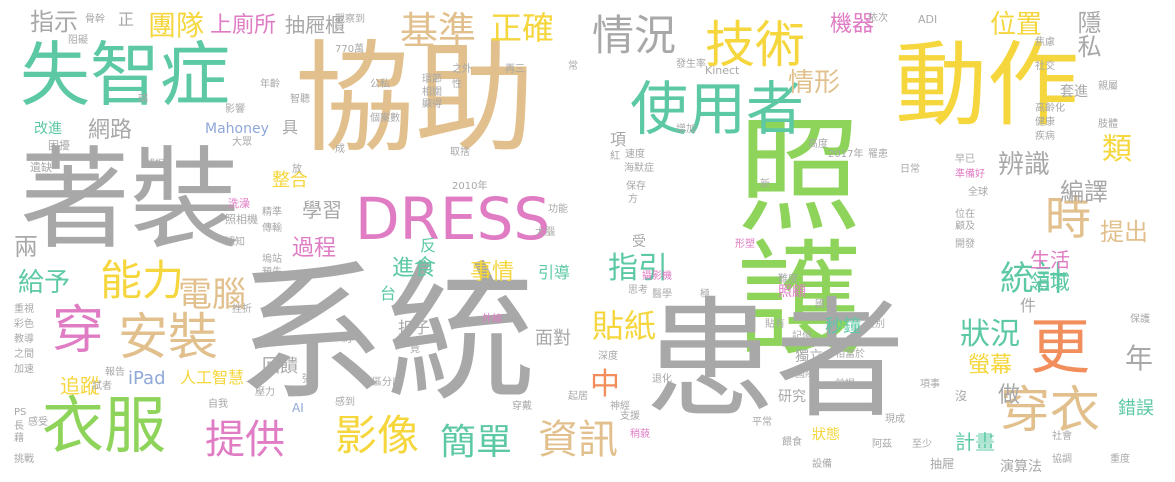 The width and height of the screenshot is (1175, 482). Describe the element at coordinates (1009, 395) in the screenshot. I see `cloud-word: 做` at that location.